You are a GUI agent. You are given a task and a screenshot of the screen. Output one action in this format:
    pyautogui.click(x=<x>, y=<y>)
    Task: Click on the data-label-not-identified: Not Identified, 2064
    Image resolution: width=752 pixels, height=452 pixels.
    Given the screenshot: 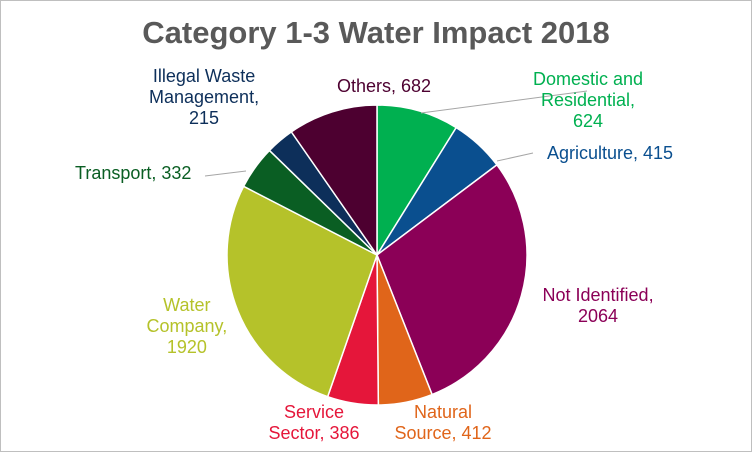 What is the action you would take?
    pyautogui.click(x=598, y=305)
    